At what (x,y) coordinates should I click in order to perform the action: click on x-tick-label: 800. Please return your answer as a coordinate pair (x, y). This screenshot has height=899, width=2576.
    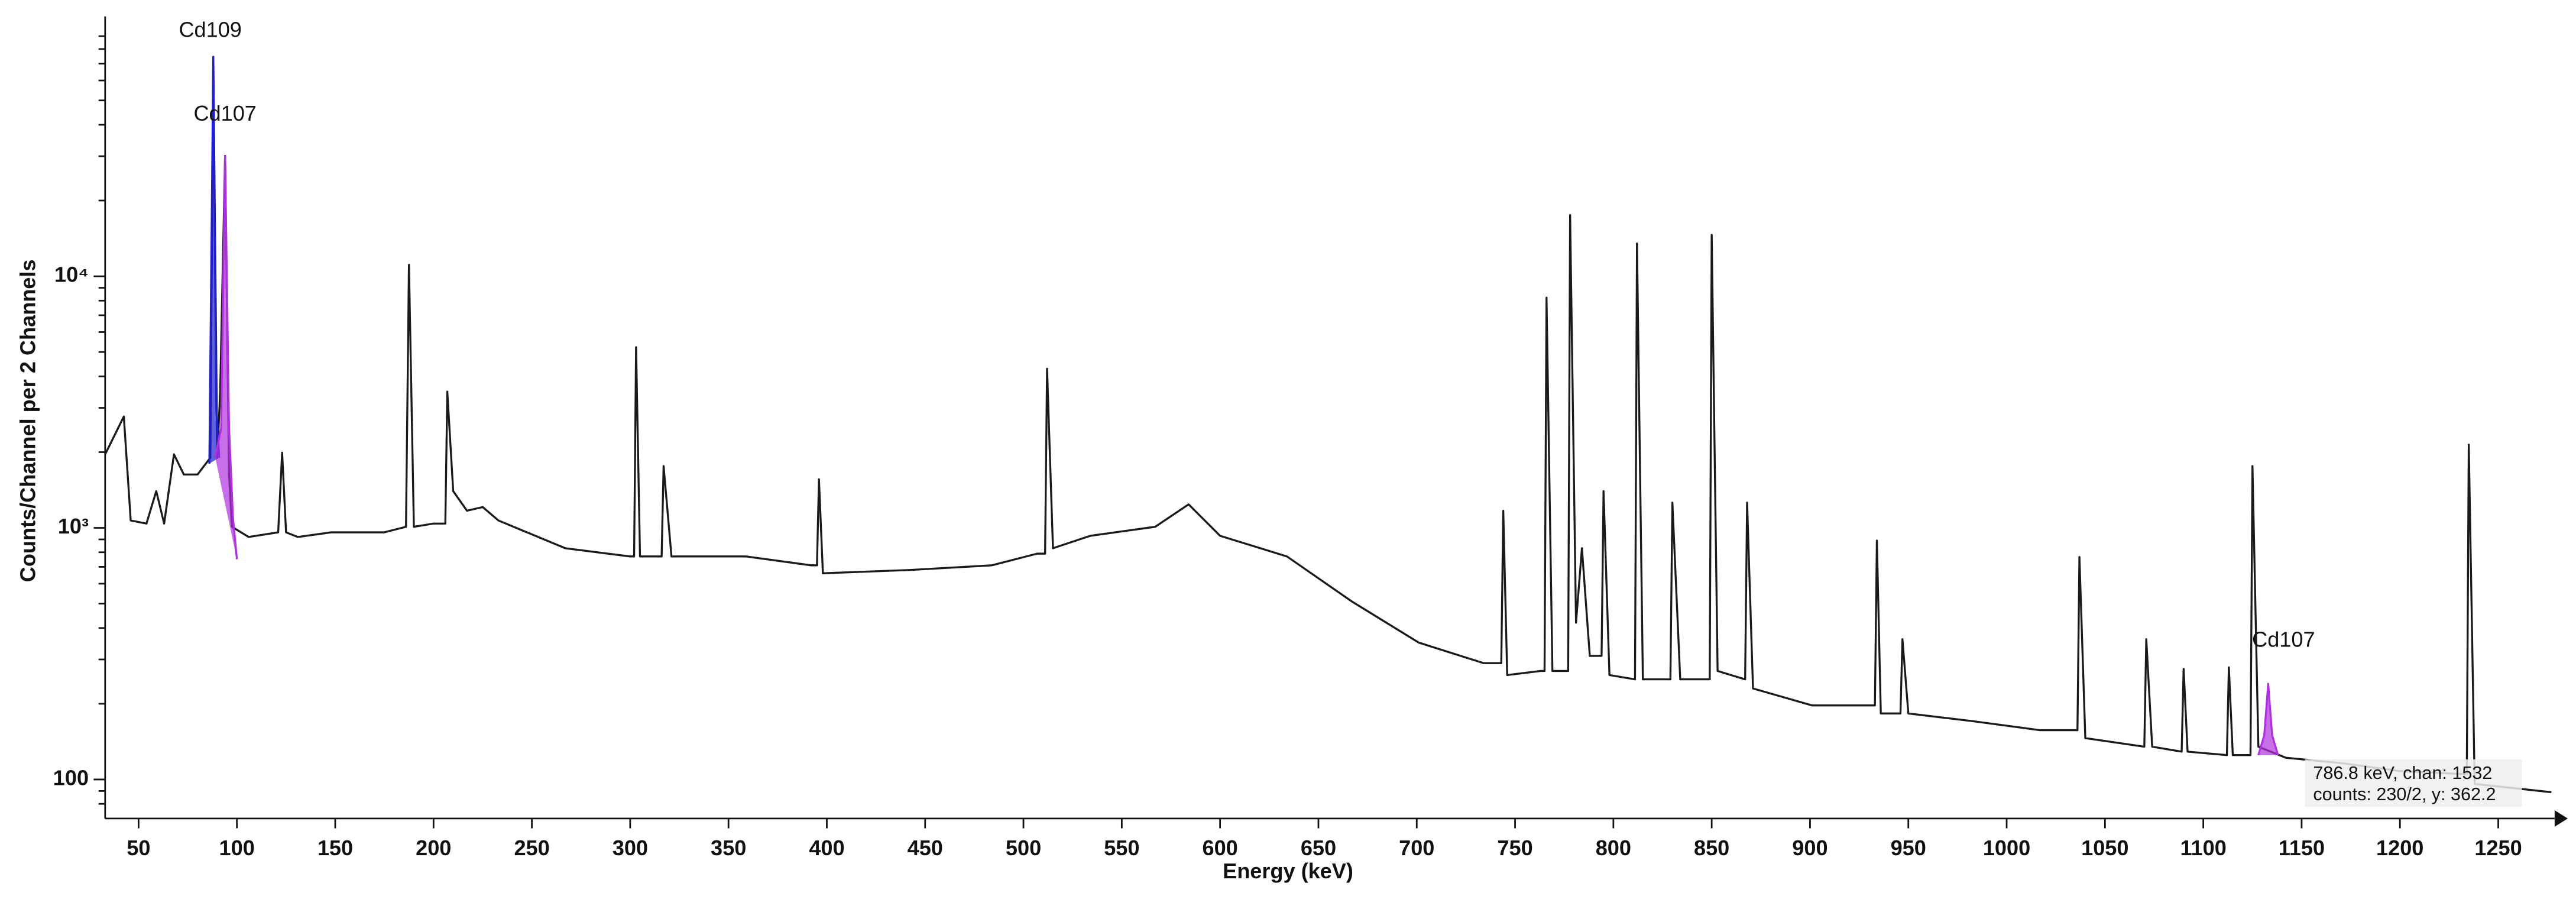
    Looking at the image, I should click on (1613, 848).